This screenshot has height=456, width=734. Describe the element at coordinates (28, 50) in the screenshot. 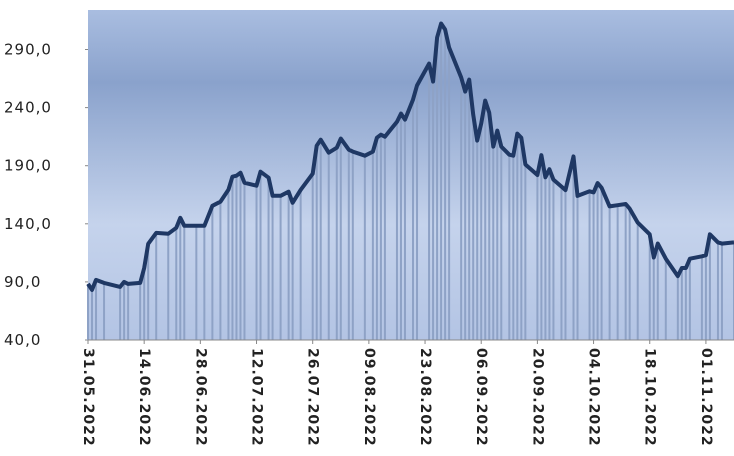

I see `y-tick-label: 290,0` at that location.